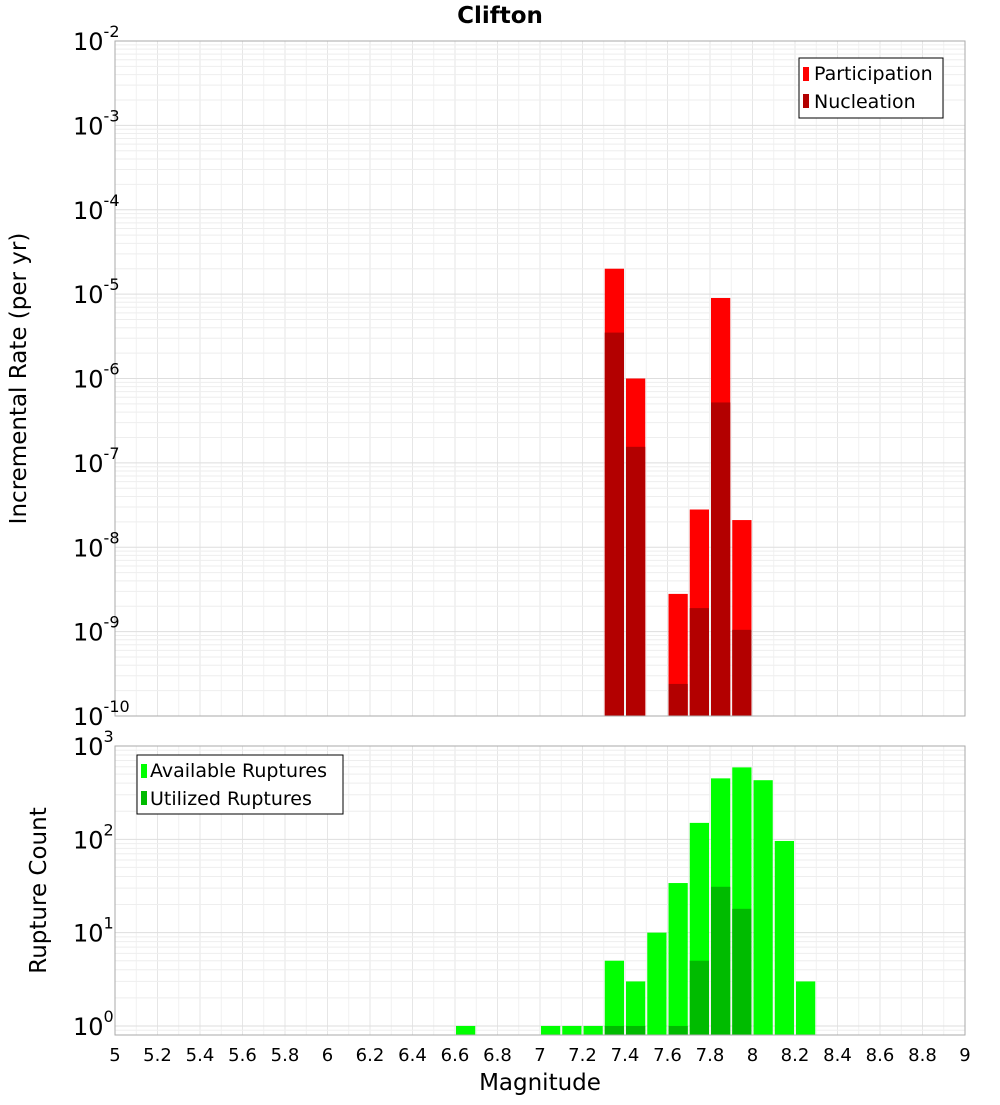 Image resolution: width=1000 pixels, height=1105 pixels. I want to click on x-tick-label: 6.4, so click(412, 1055).